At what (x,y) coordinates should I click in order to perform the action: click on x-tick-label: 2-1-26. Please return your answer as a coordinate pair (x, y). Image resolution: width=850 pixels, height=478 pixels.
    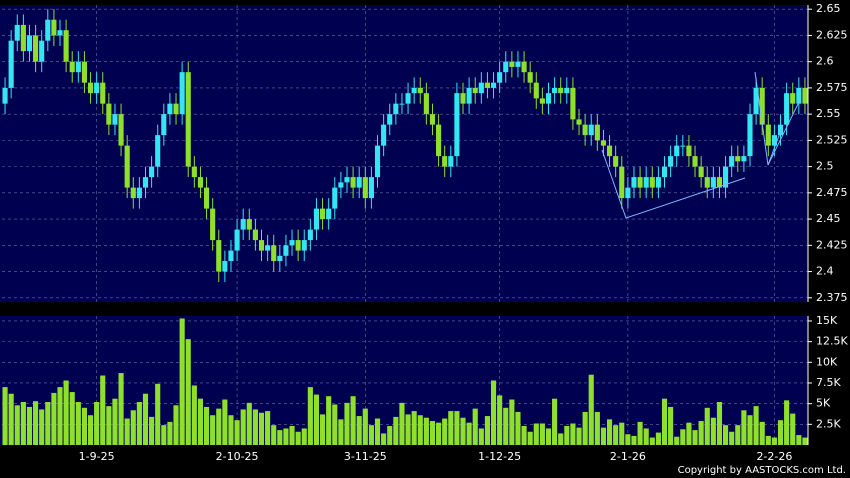
    Looking at the image, I should click on (628, 456).